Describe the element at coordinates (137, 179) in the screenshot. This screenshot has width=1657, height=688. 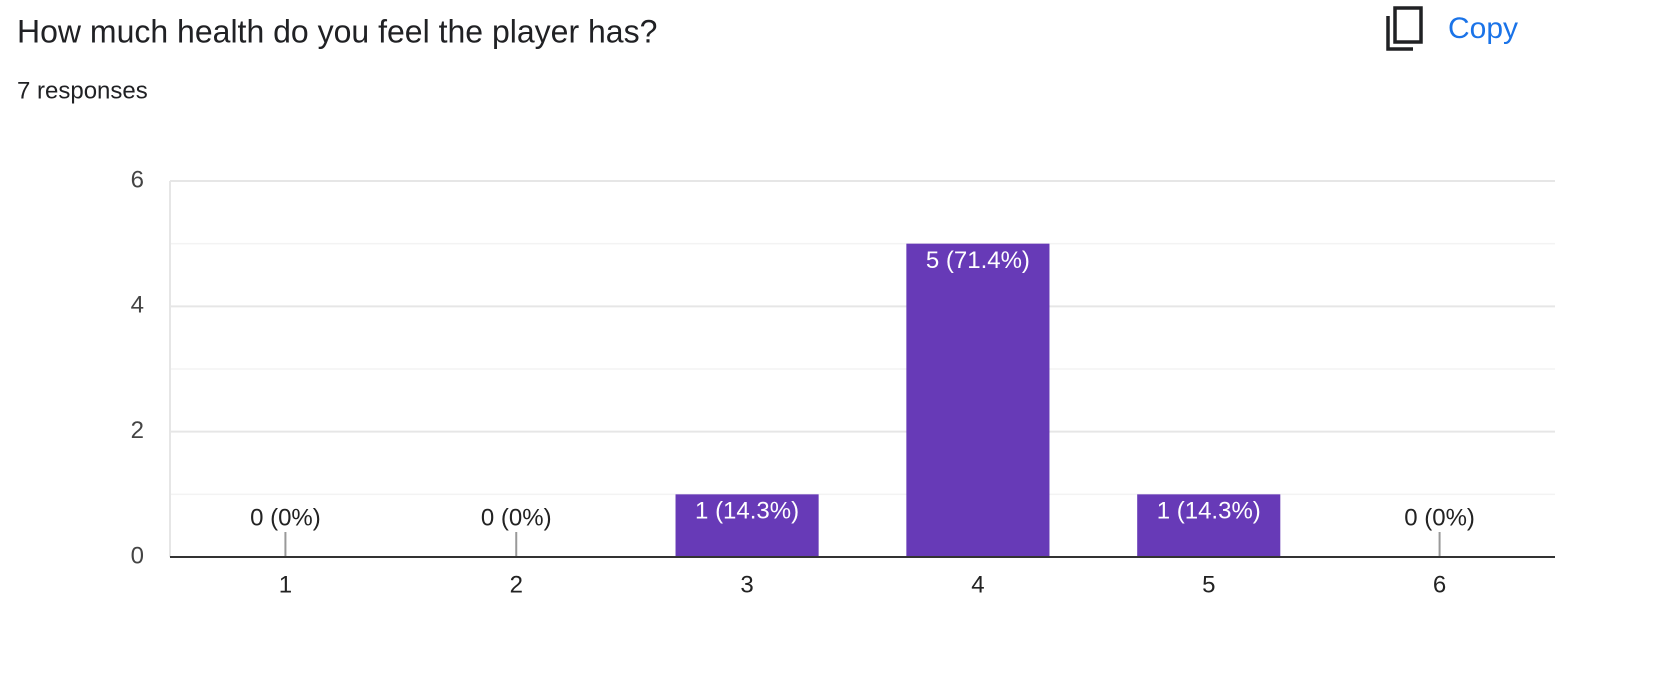
I see `y-tick-label: 6` at that location.